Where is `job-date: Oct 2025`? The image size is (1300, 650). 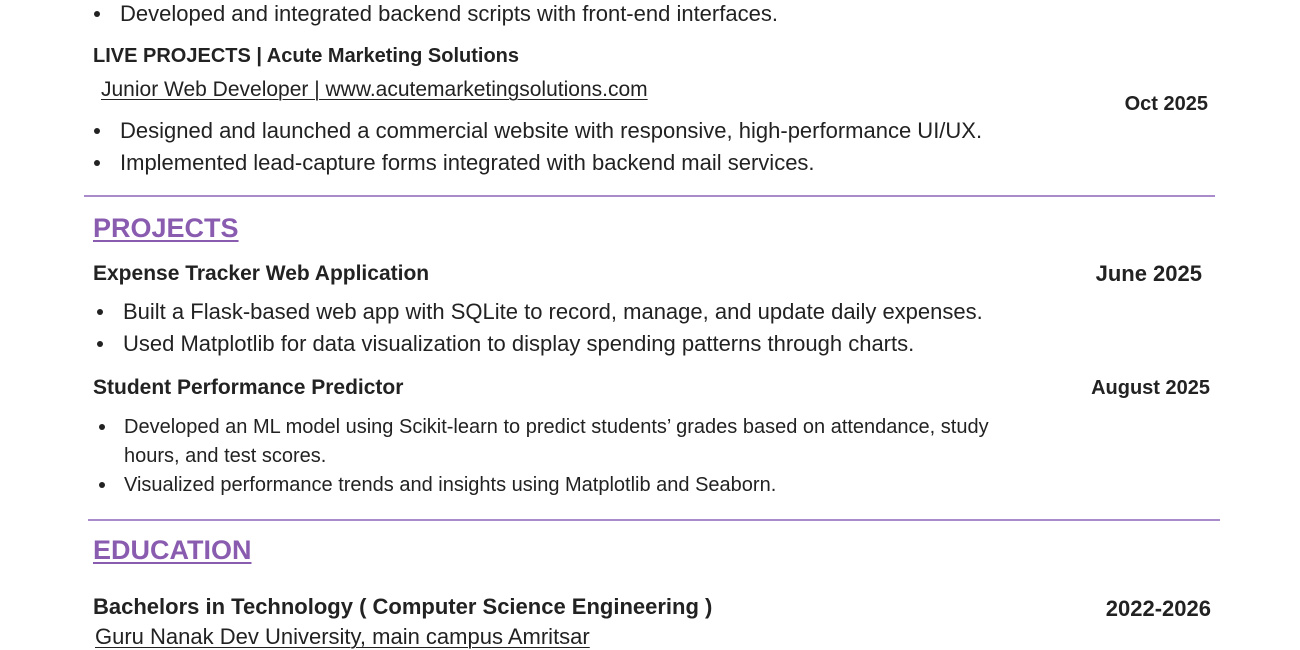 job-date: Oct 2025 is located at coordinates (1166, 104).